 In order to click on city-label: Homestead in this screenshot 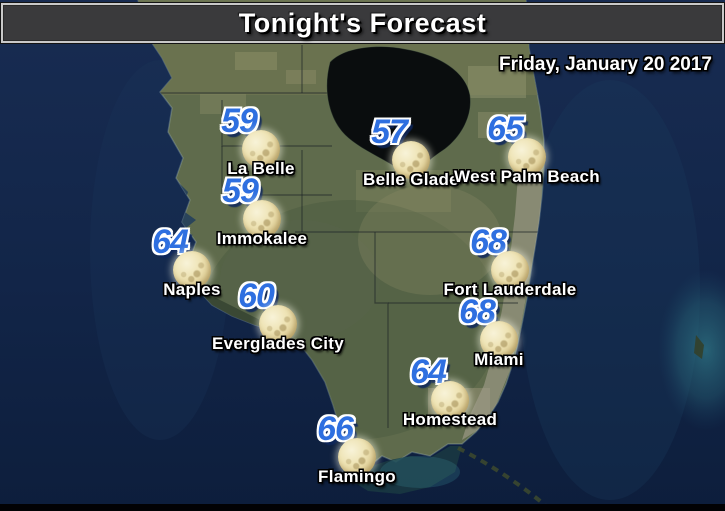, I will do `click(450, 419)`.